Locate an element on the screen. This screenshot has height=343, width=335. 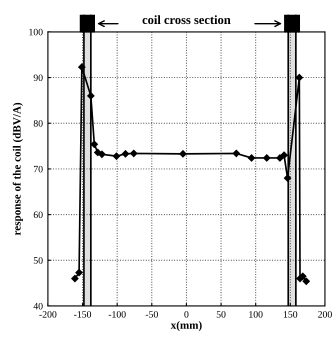
x-tick-label: 150 is located at coordinates (291, 314).